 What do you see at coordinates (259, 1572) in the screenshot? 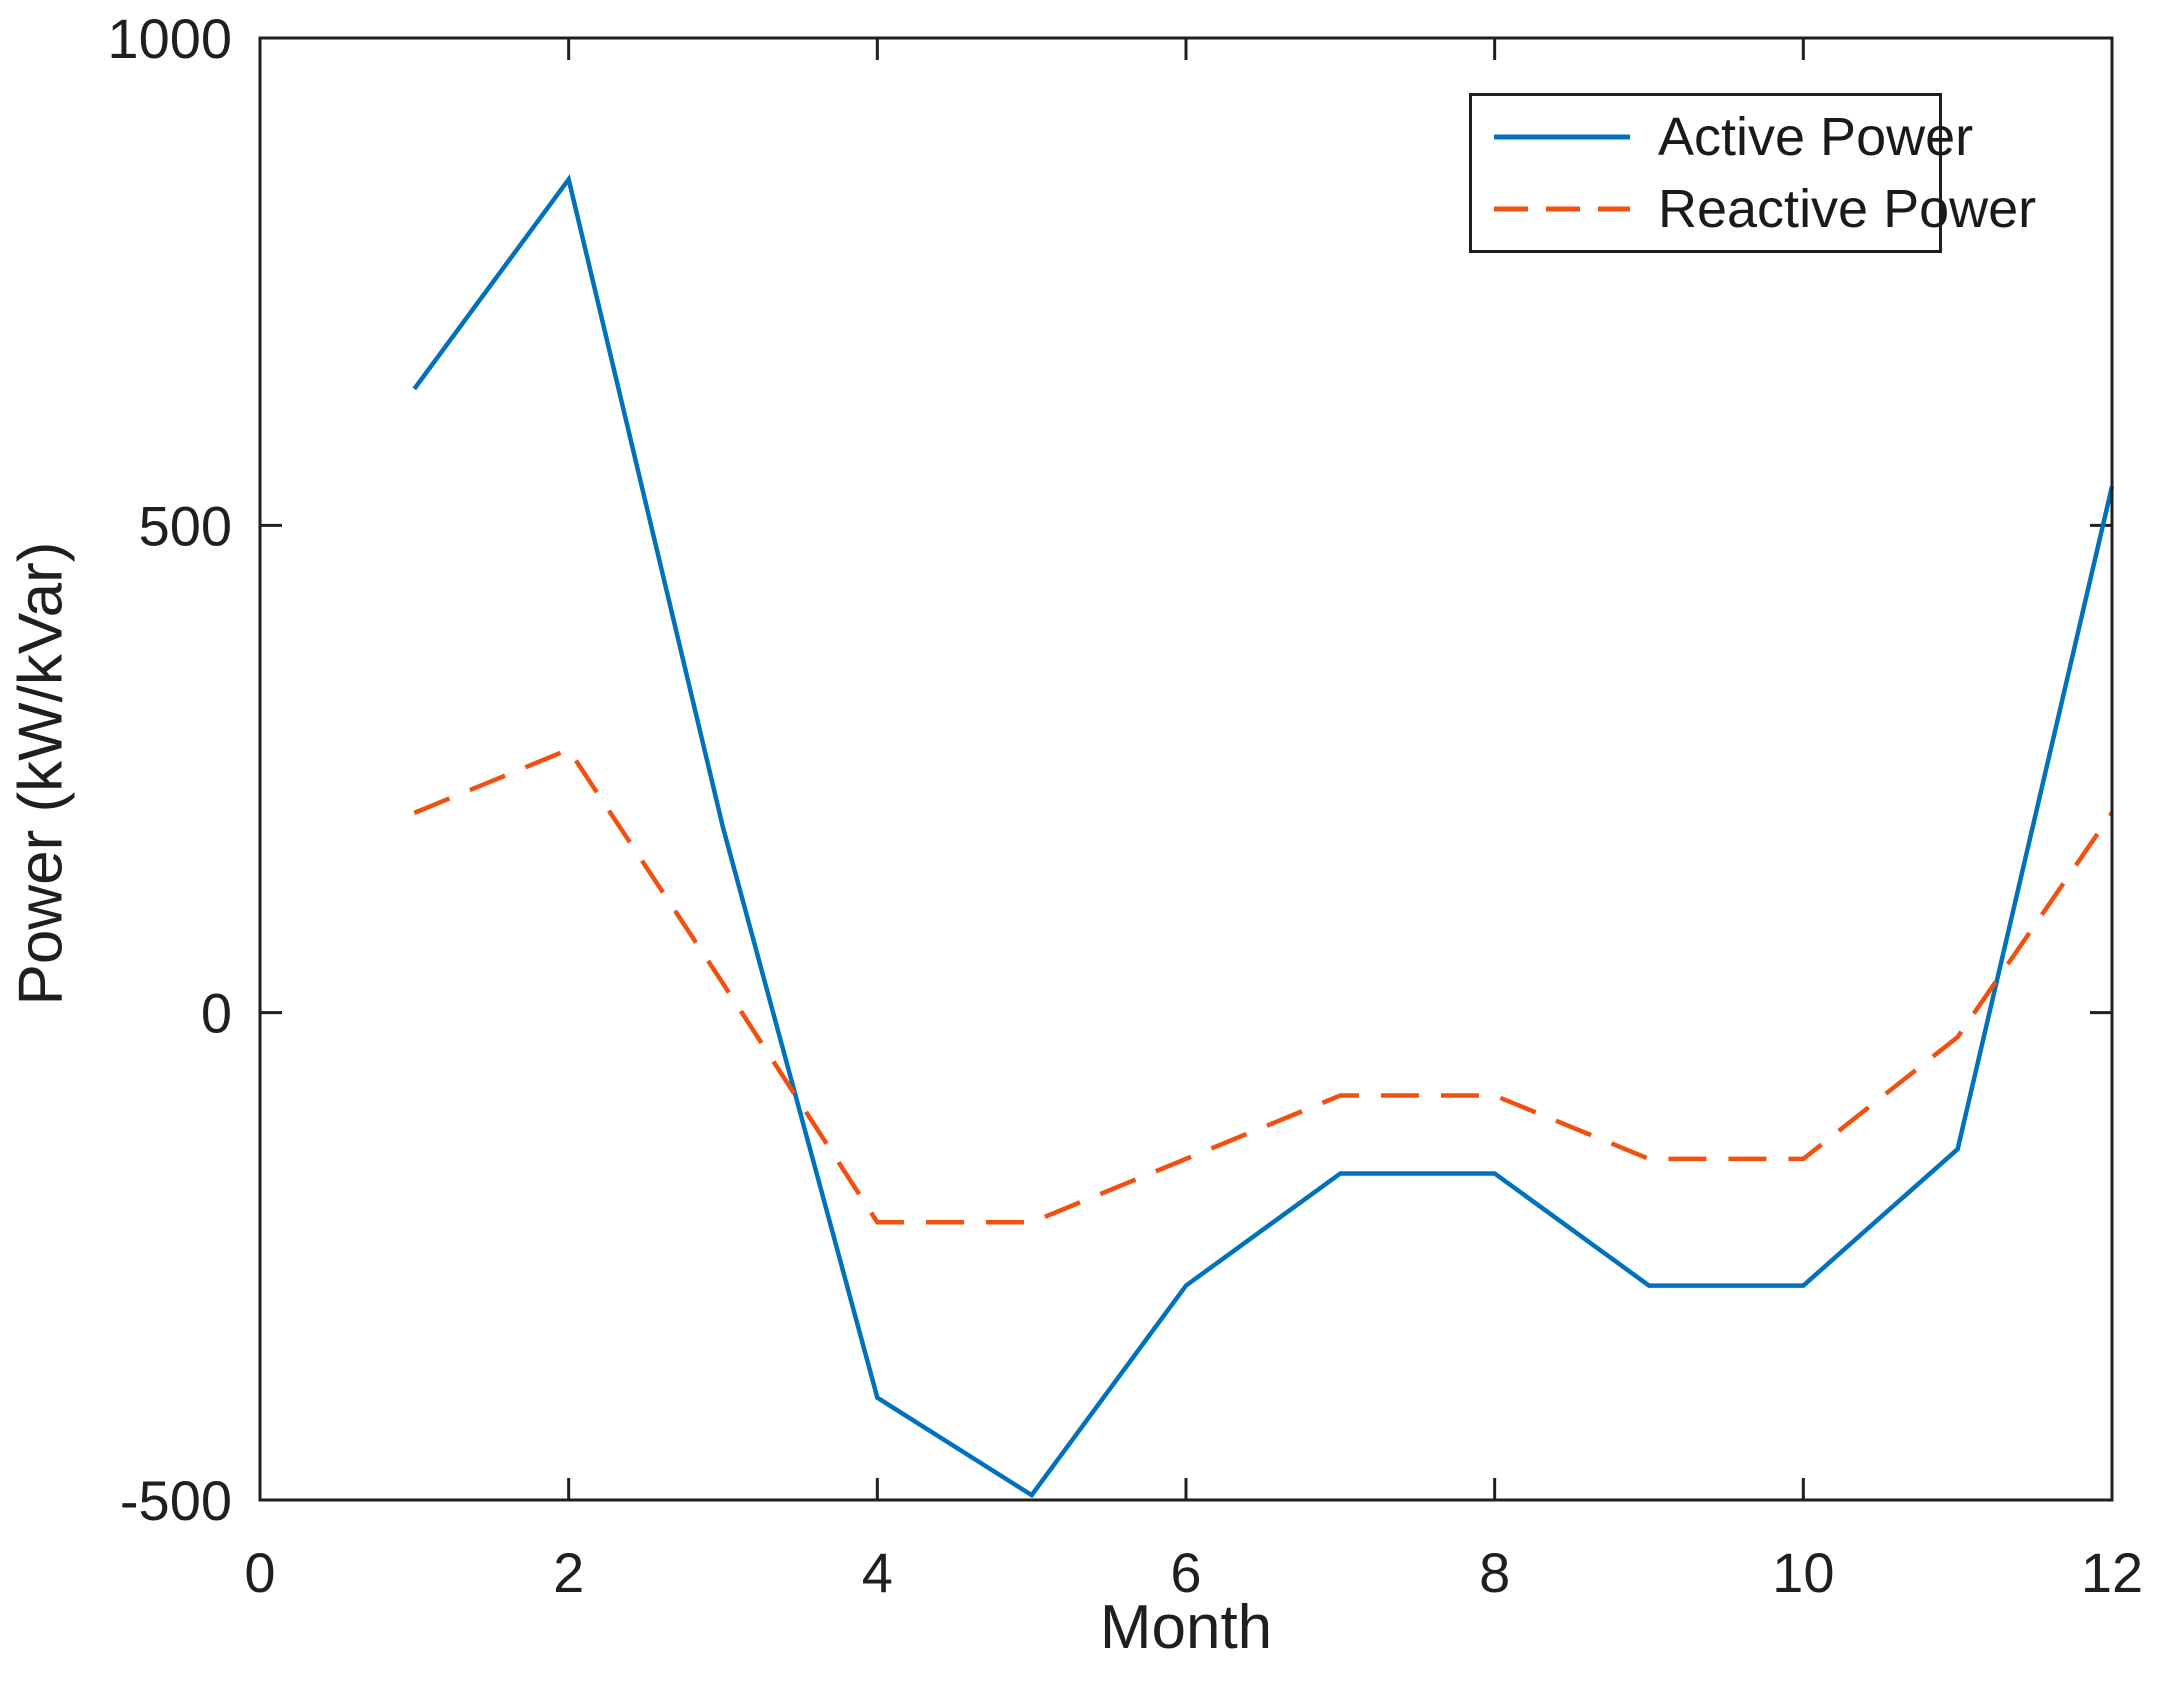
I see `x-tick-label: 0` at bounding box center [259, 1572].